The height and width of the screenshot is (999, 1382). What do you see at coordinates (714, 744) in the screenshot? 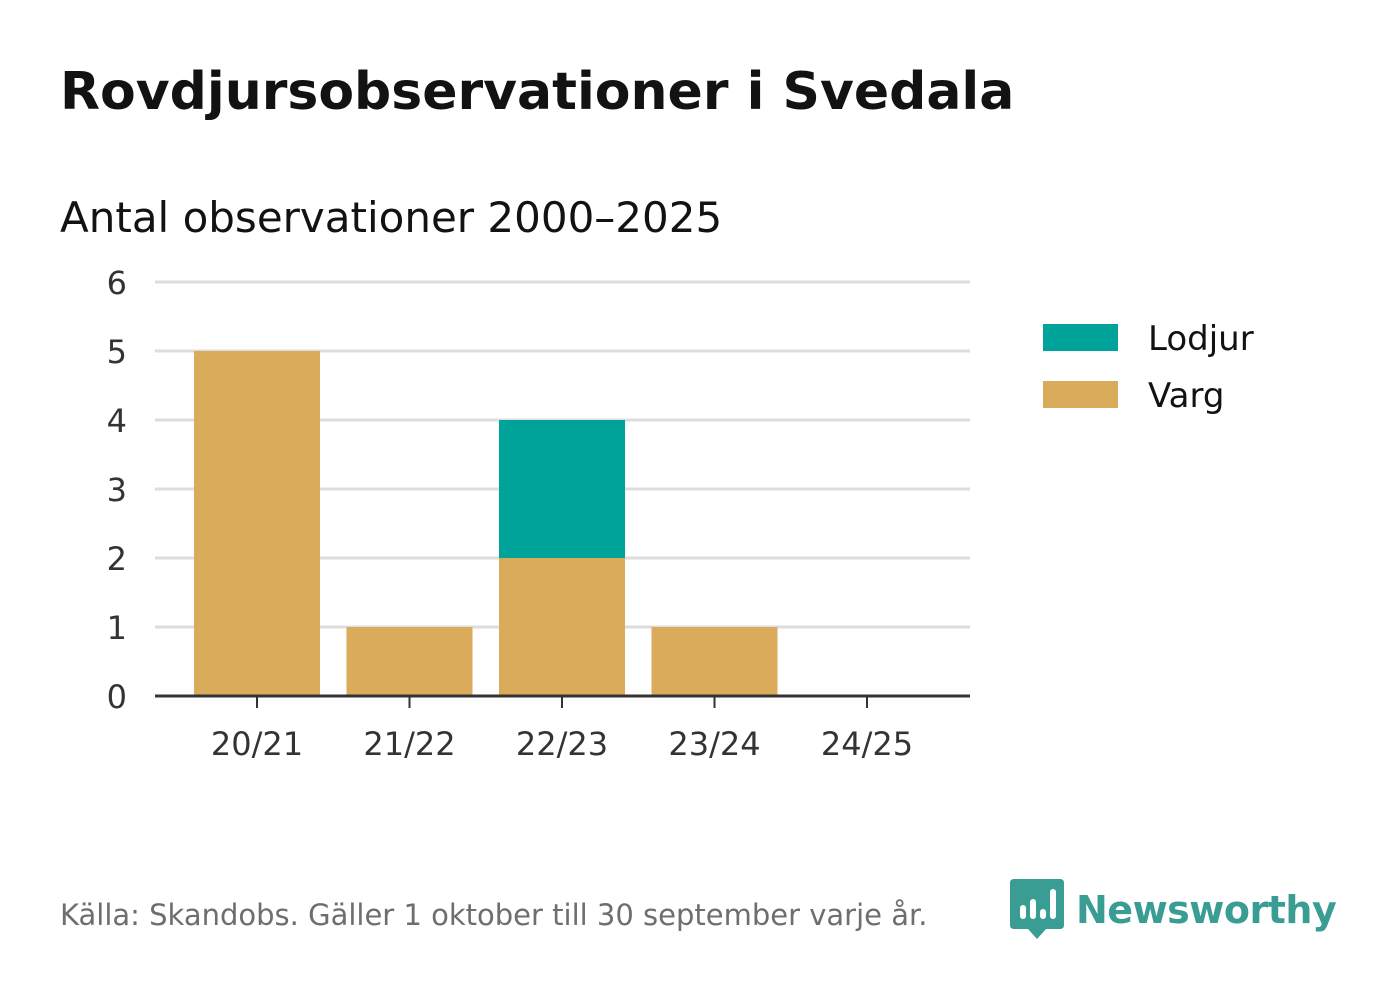
I see `x-tick-label: 23/24` at bounding box center [714, 744].